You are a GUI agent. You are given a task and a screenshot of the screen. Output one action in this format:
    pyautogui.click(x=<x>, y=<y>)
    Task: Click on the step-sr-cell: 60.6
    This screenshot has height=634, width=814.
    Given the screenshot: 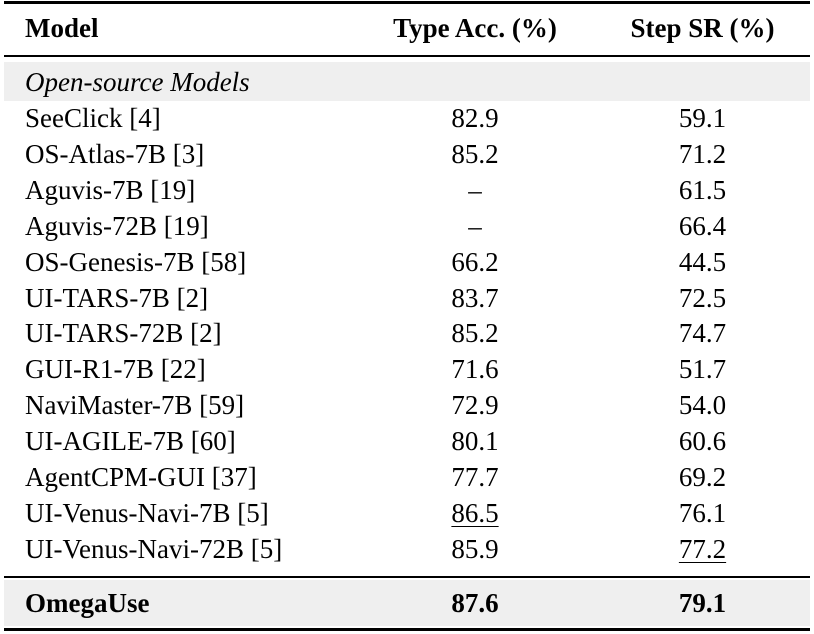 What is the action you would take?
    pyautogui.click(x=702, y=441)
    